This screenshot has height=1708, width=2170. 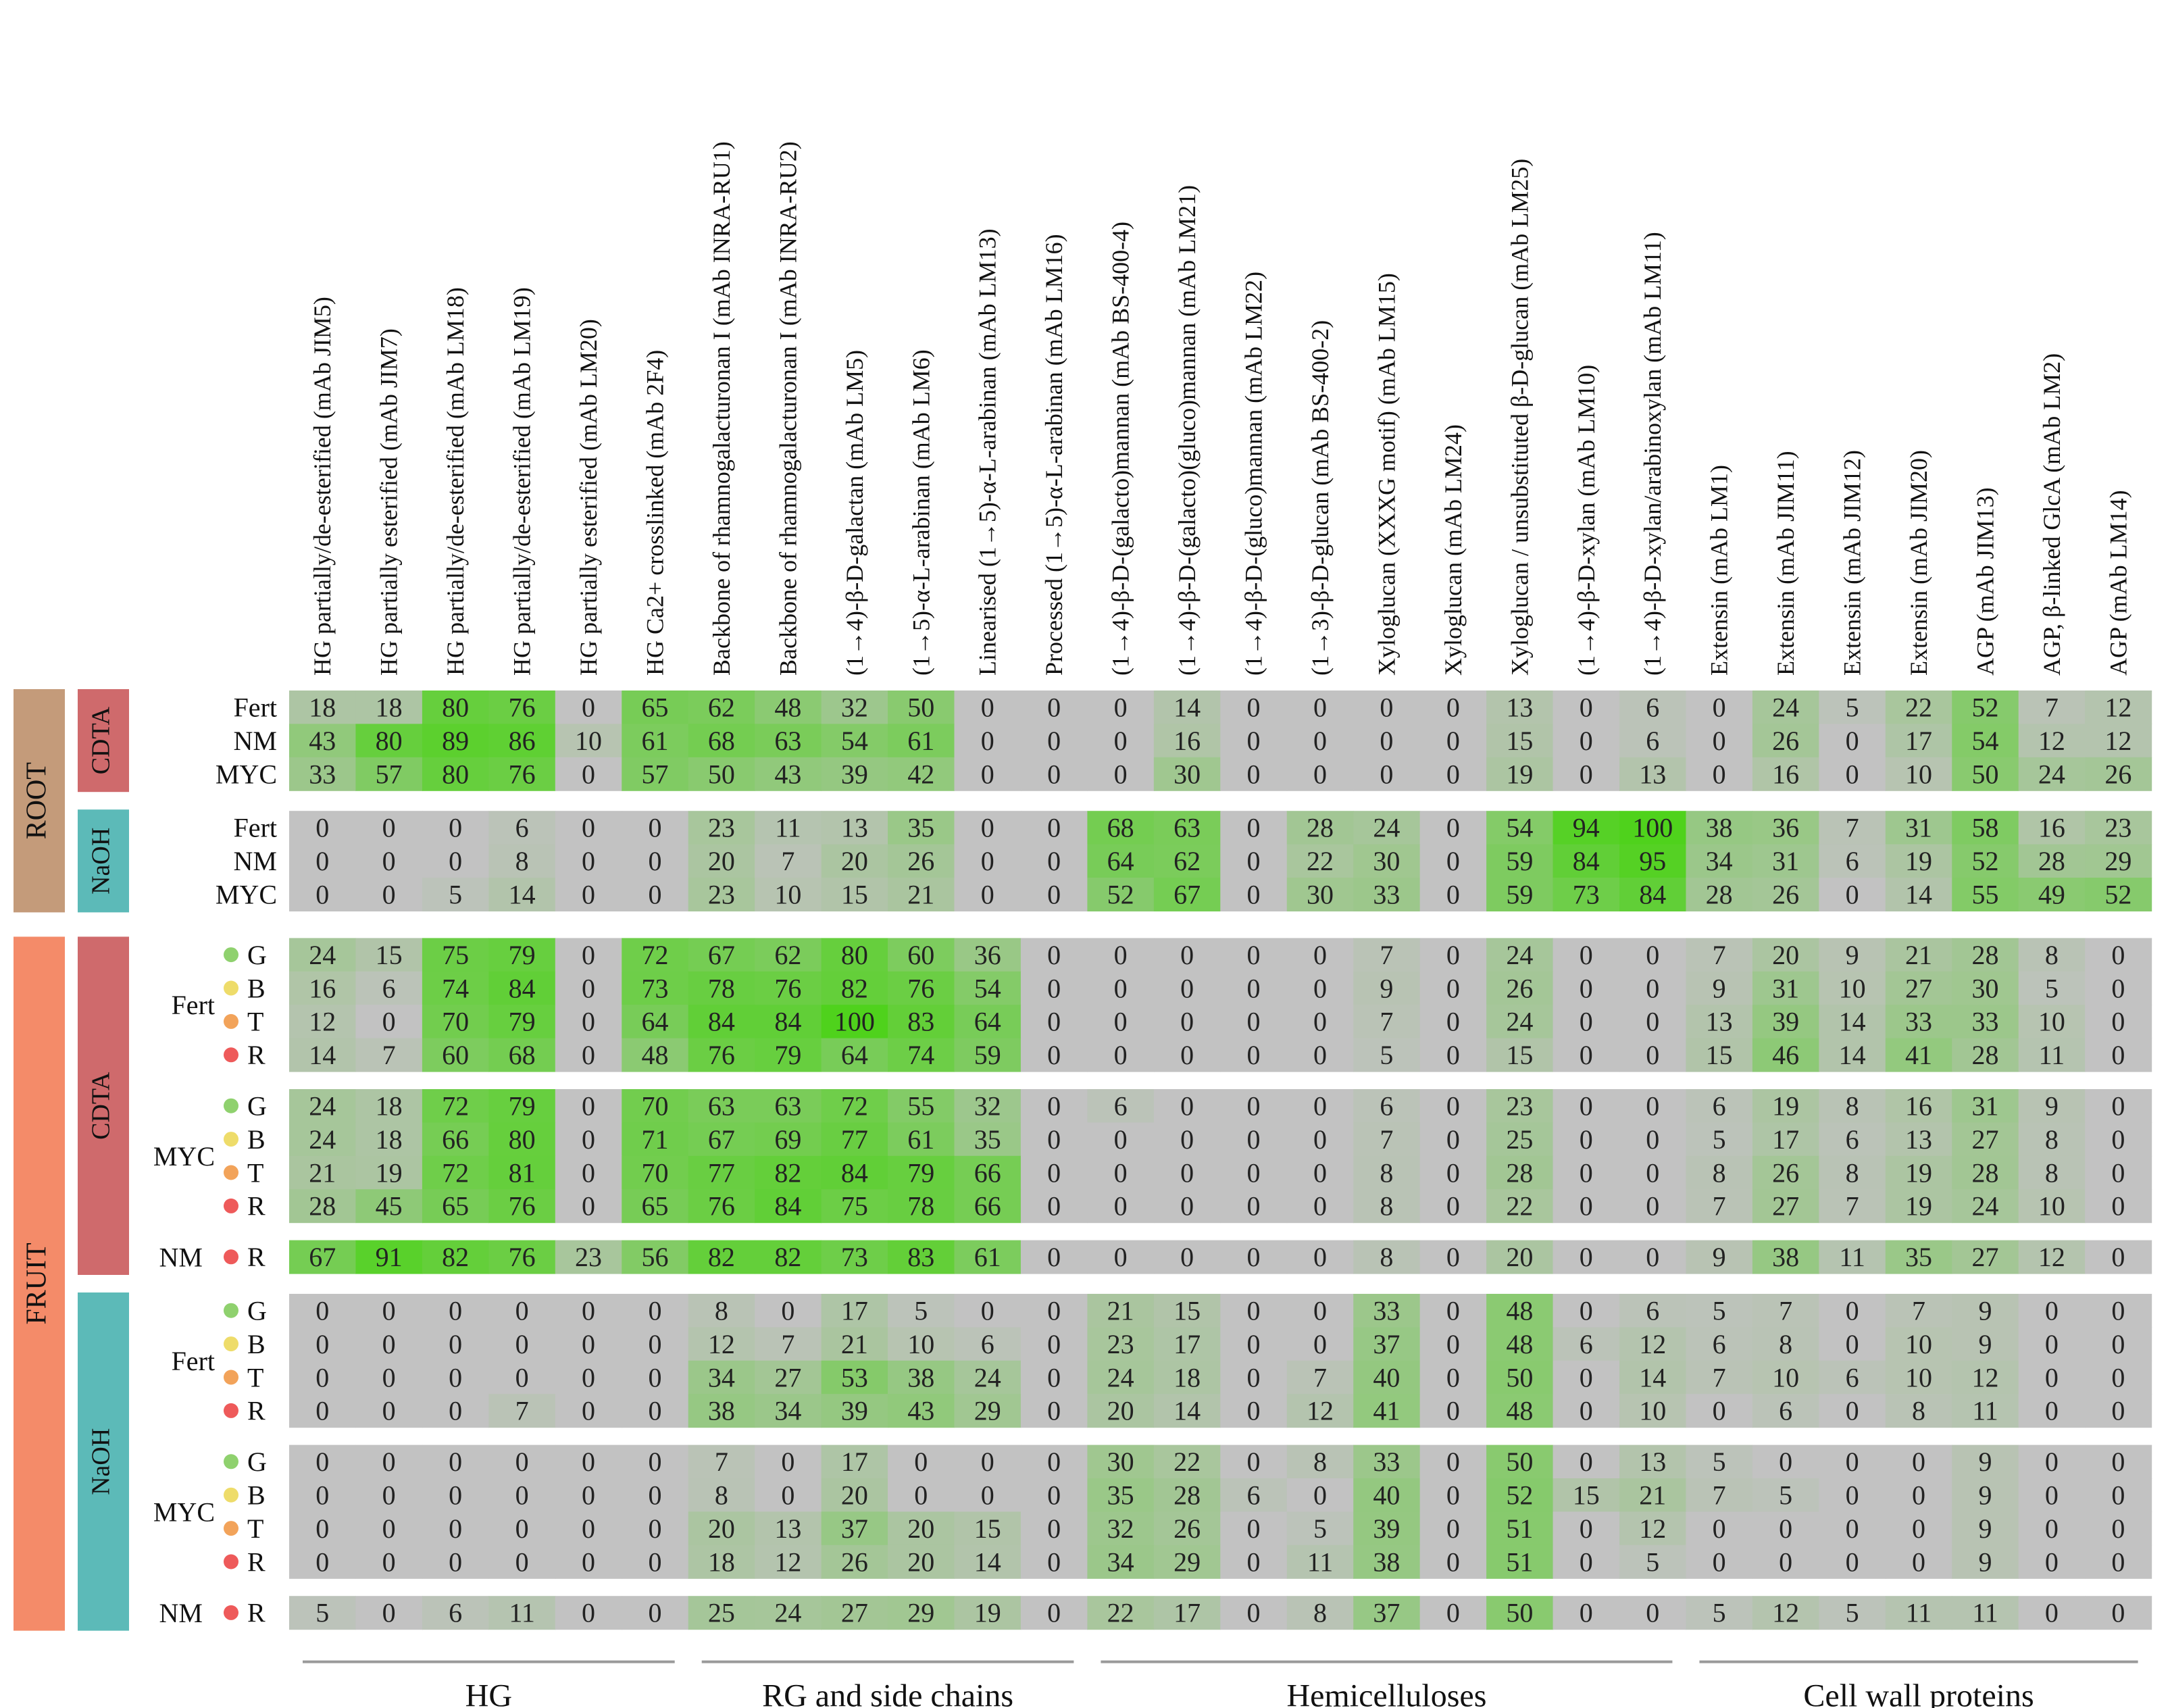 What do you see at coordinates (1919, 988) in the screenshot?
I see `cell-value-label: 27` at bounding box center [1919, 988].